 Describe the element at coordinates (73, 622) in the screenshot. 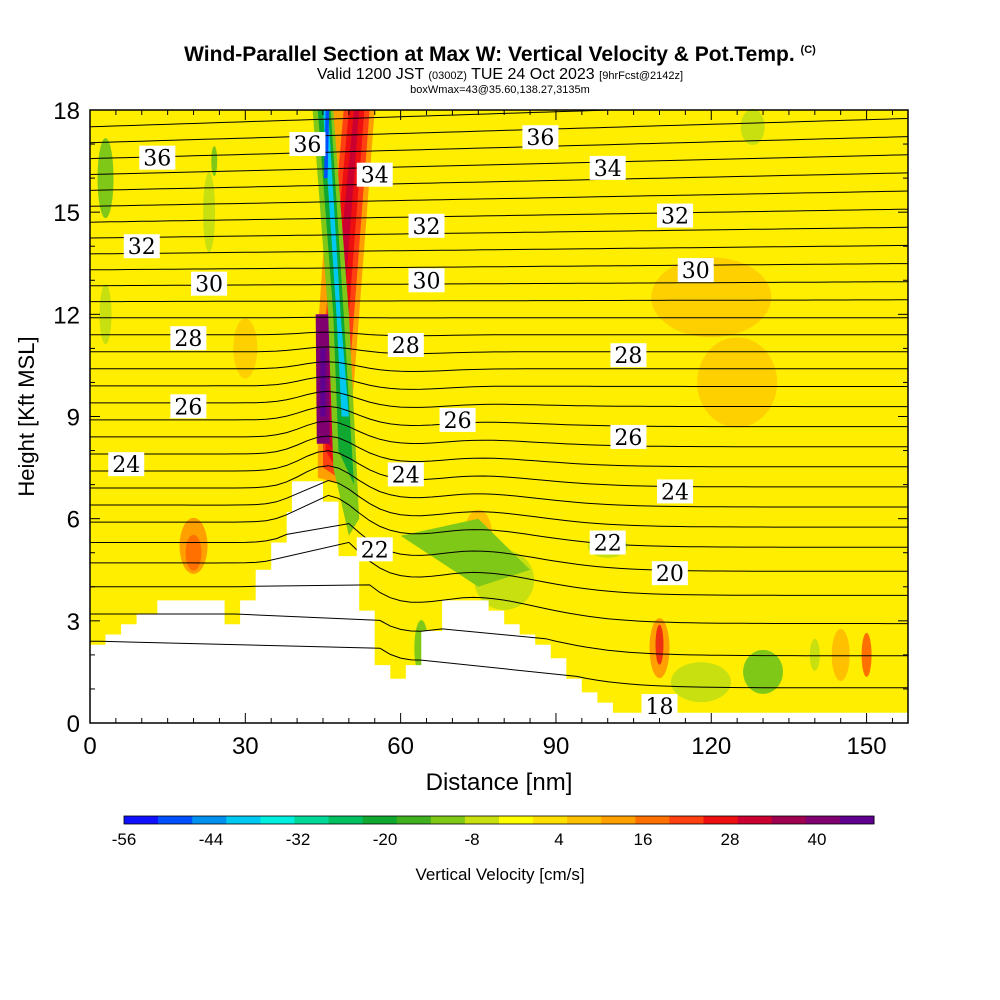

I see `y-tick-label: 3` at that location.